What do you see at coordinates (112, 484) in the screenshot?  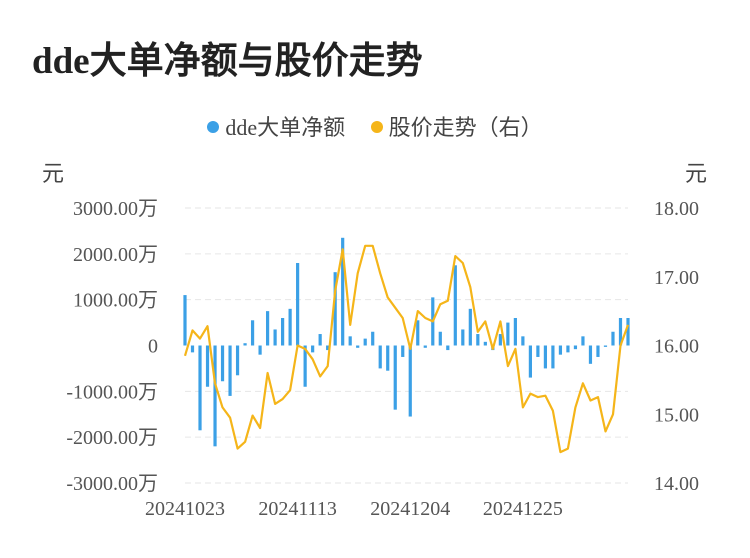 I see `left-tick-label: -3000.00万` at bounding box center [112, 484].